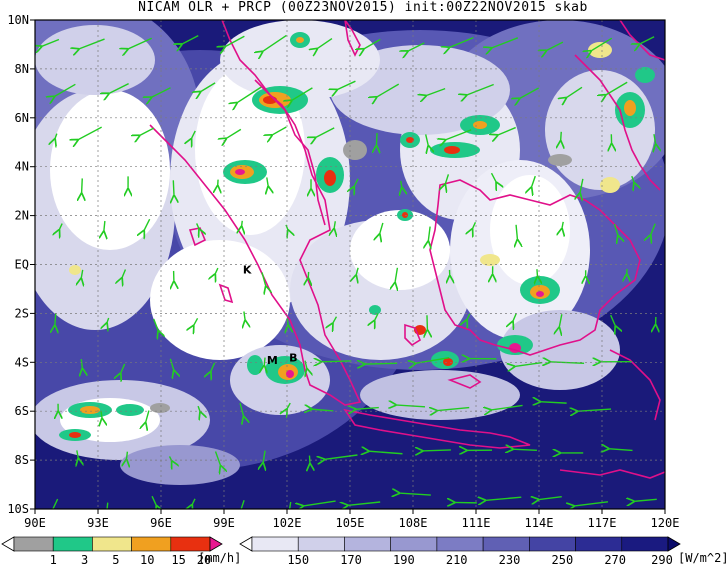 Image resolution: width=726 pixels, height=571 pixels. Describe the element at coordinates (22, 167) in the screenshot. I see `lat-tick-label: 4N` at that location.